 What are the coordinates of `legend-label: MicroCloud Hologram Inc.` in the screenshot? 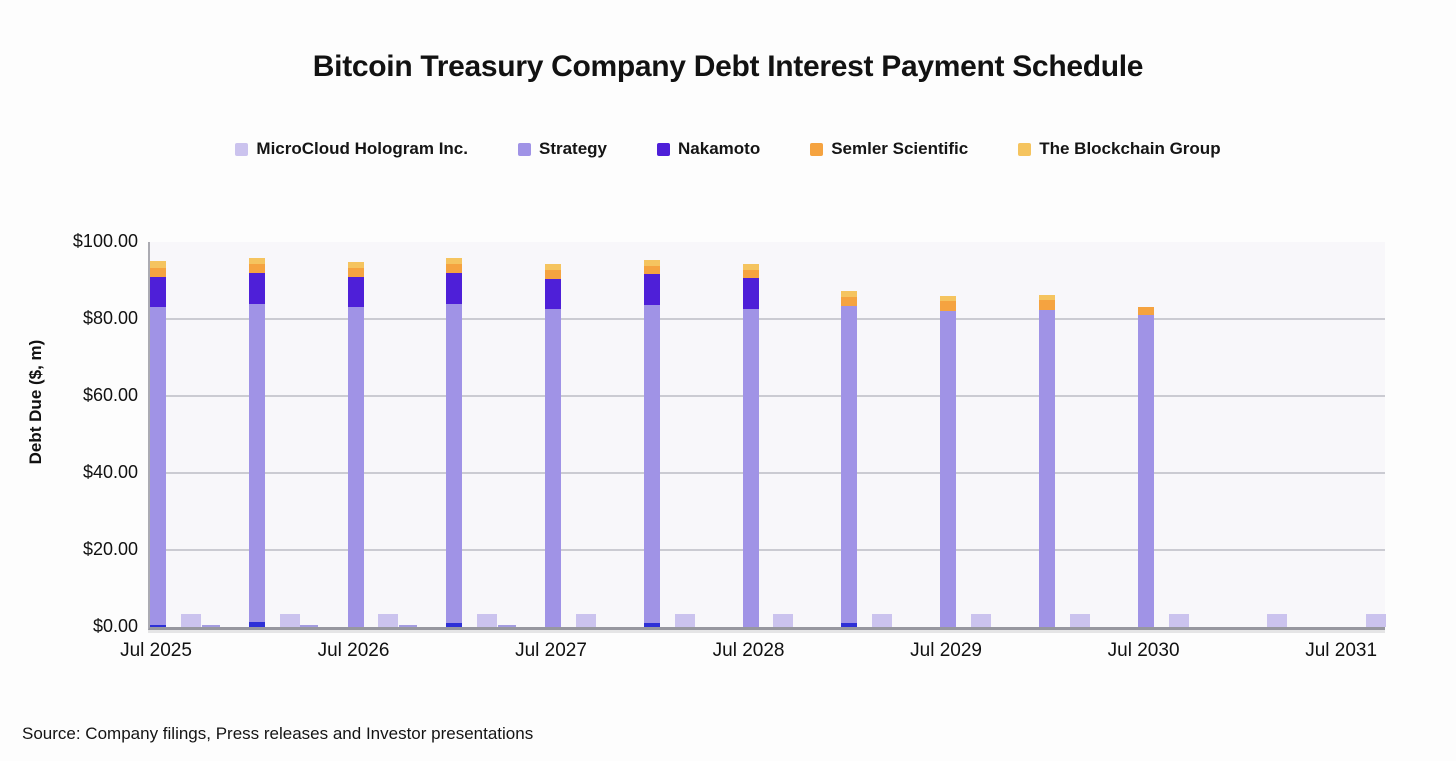 It's located at (362, 148).